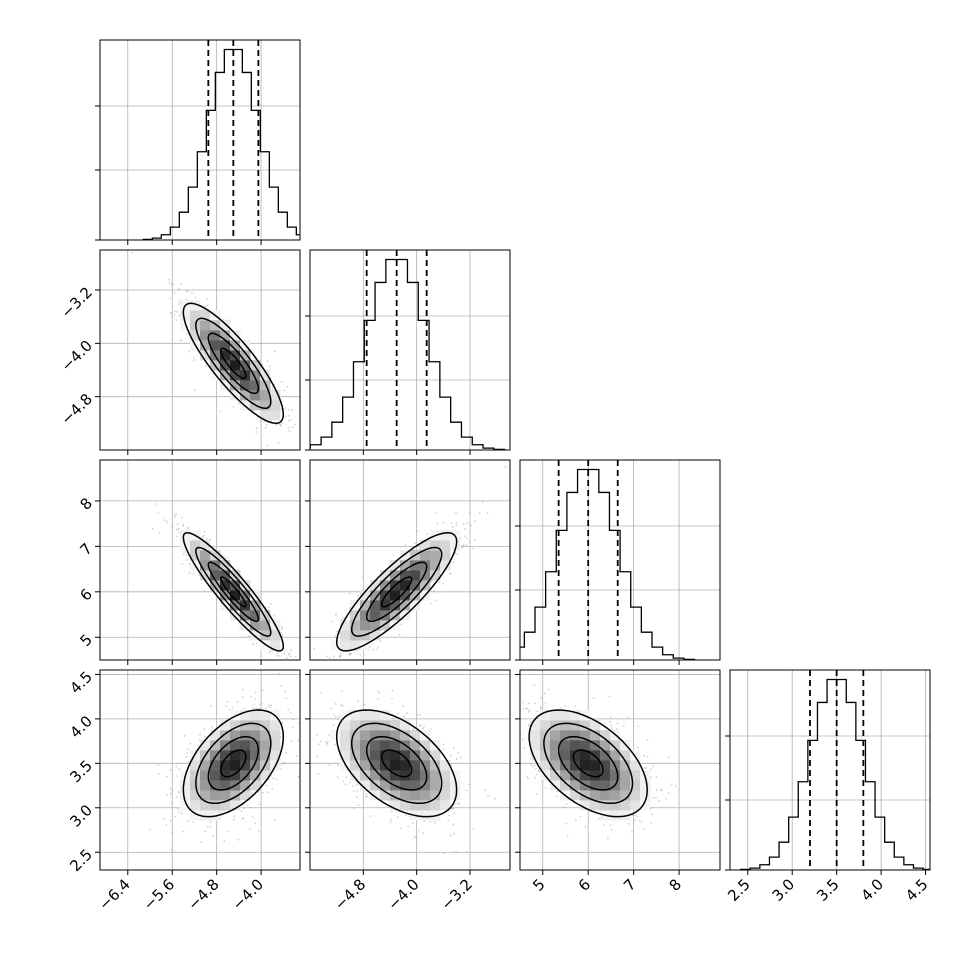 Image resolution: width=970 pixels, height=970 pixels. I want to click on ytick-label: 4.5, so click(81, 683).